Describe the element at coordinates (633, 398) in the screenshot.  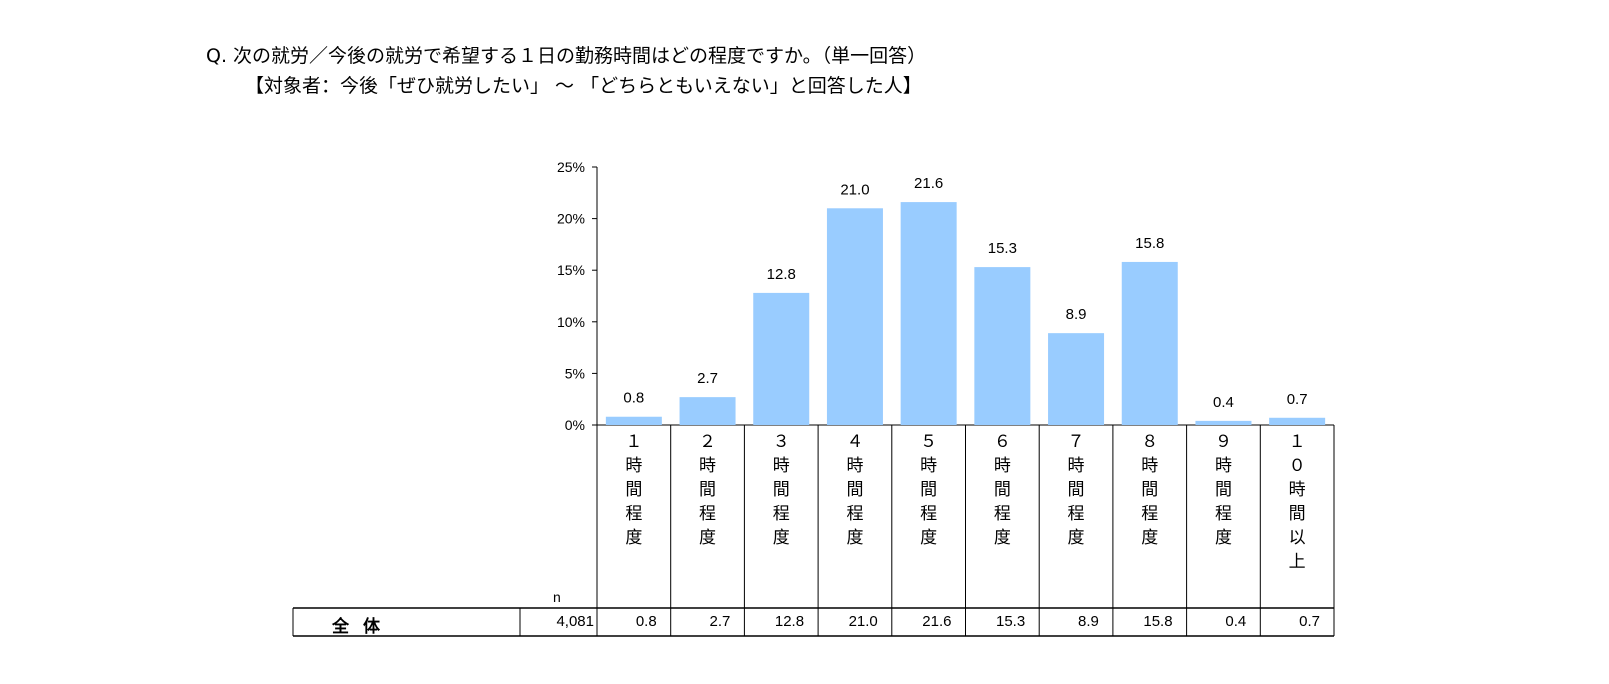
I see `data-label: 0.8` at that location.